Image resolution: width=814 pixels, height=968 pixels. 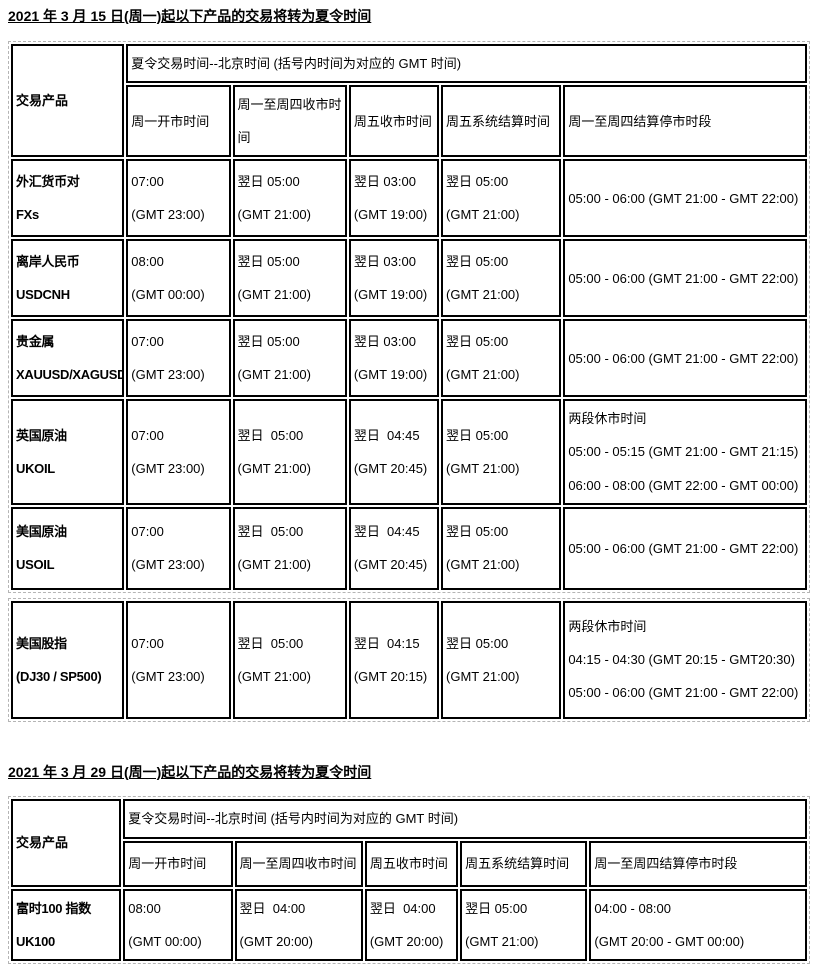 What do you see at coordinates (66, 924) in the screenshot?
I see `product-cell: 富时100 指数 UK100` at bounding box center [66, 924].